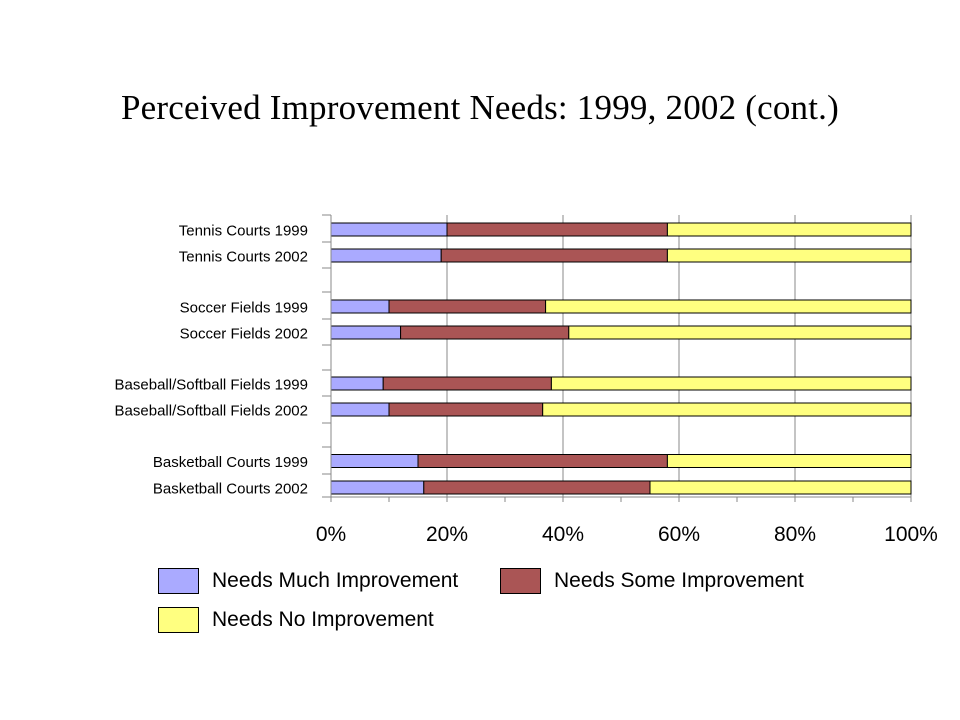 The width and height of the screenshot is (960, 720). I want to click on legend-swatch-some, so click(520, 581).